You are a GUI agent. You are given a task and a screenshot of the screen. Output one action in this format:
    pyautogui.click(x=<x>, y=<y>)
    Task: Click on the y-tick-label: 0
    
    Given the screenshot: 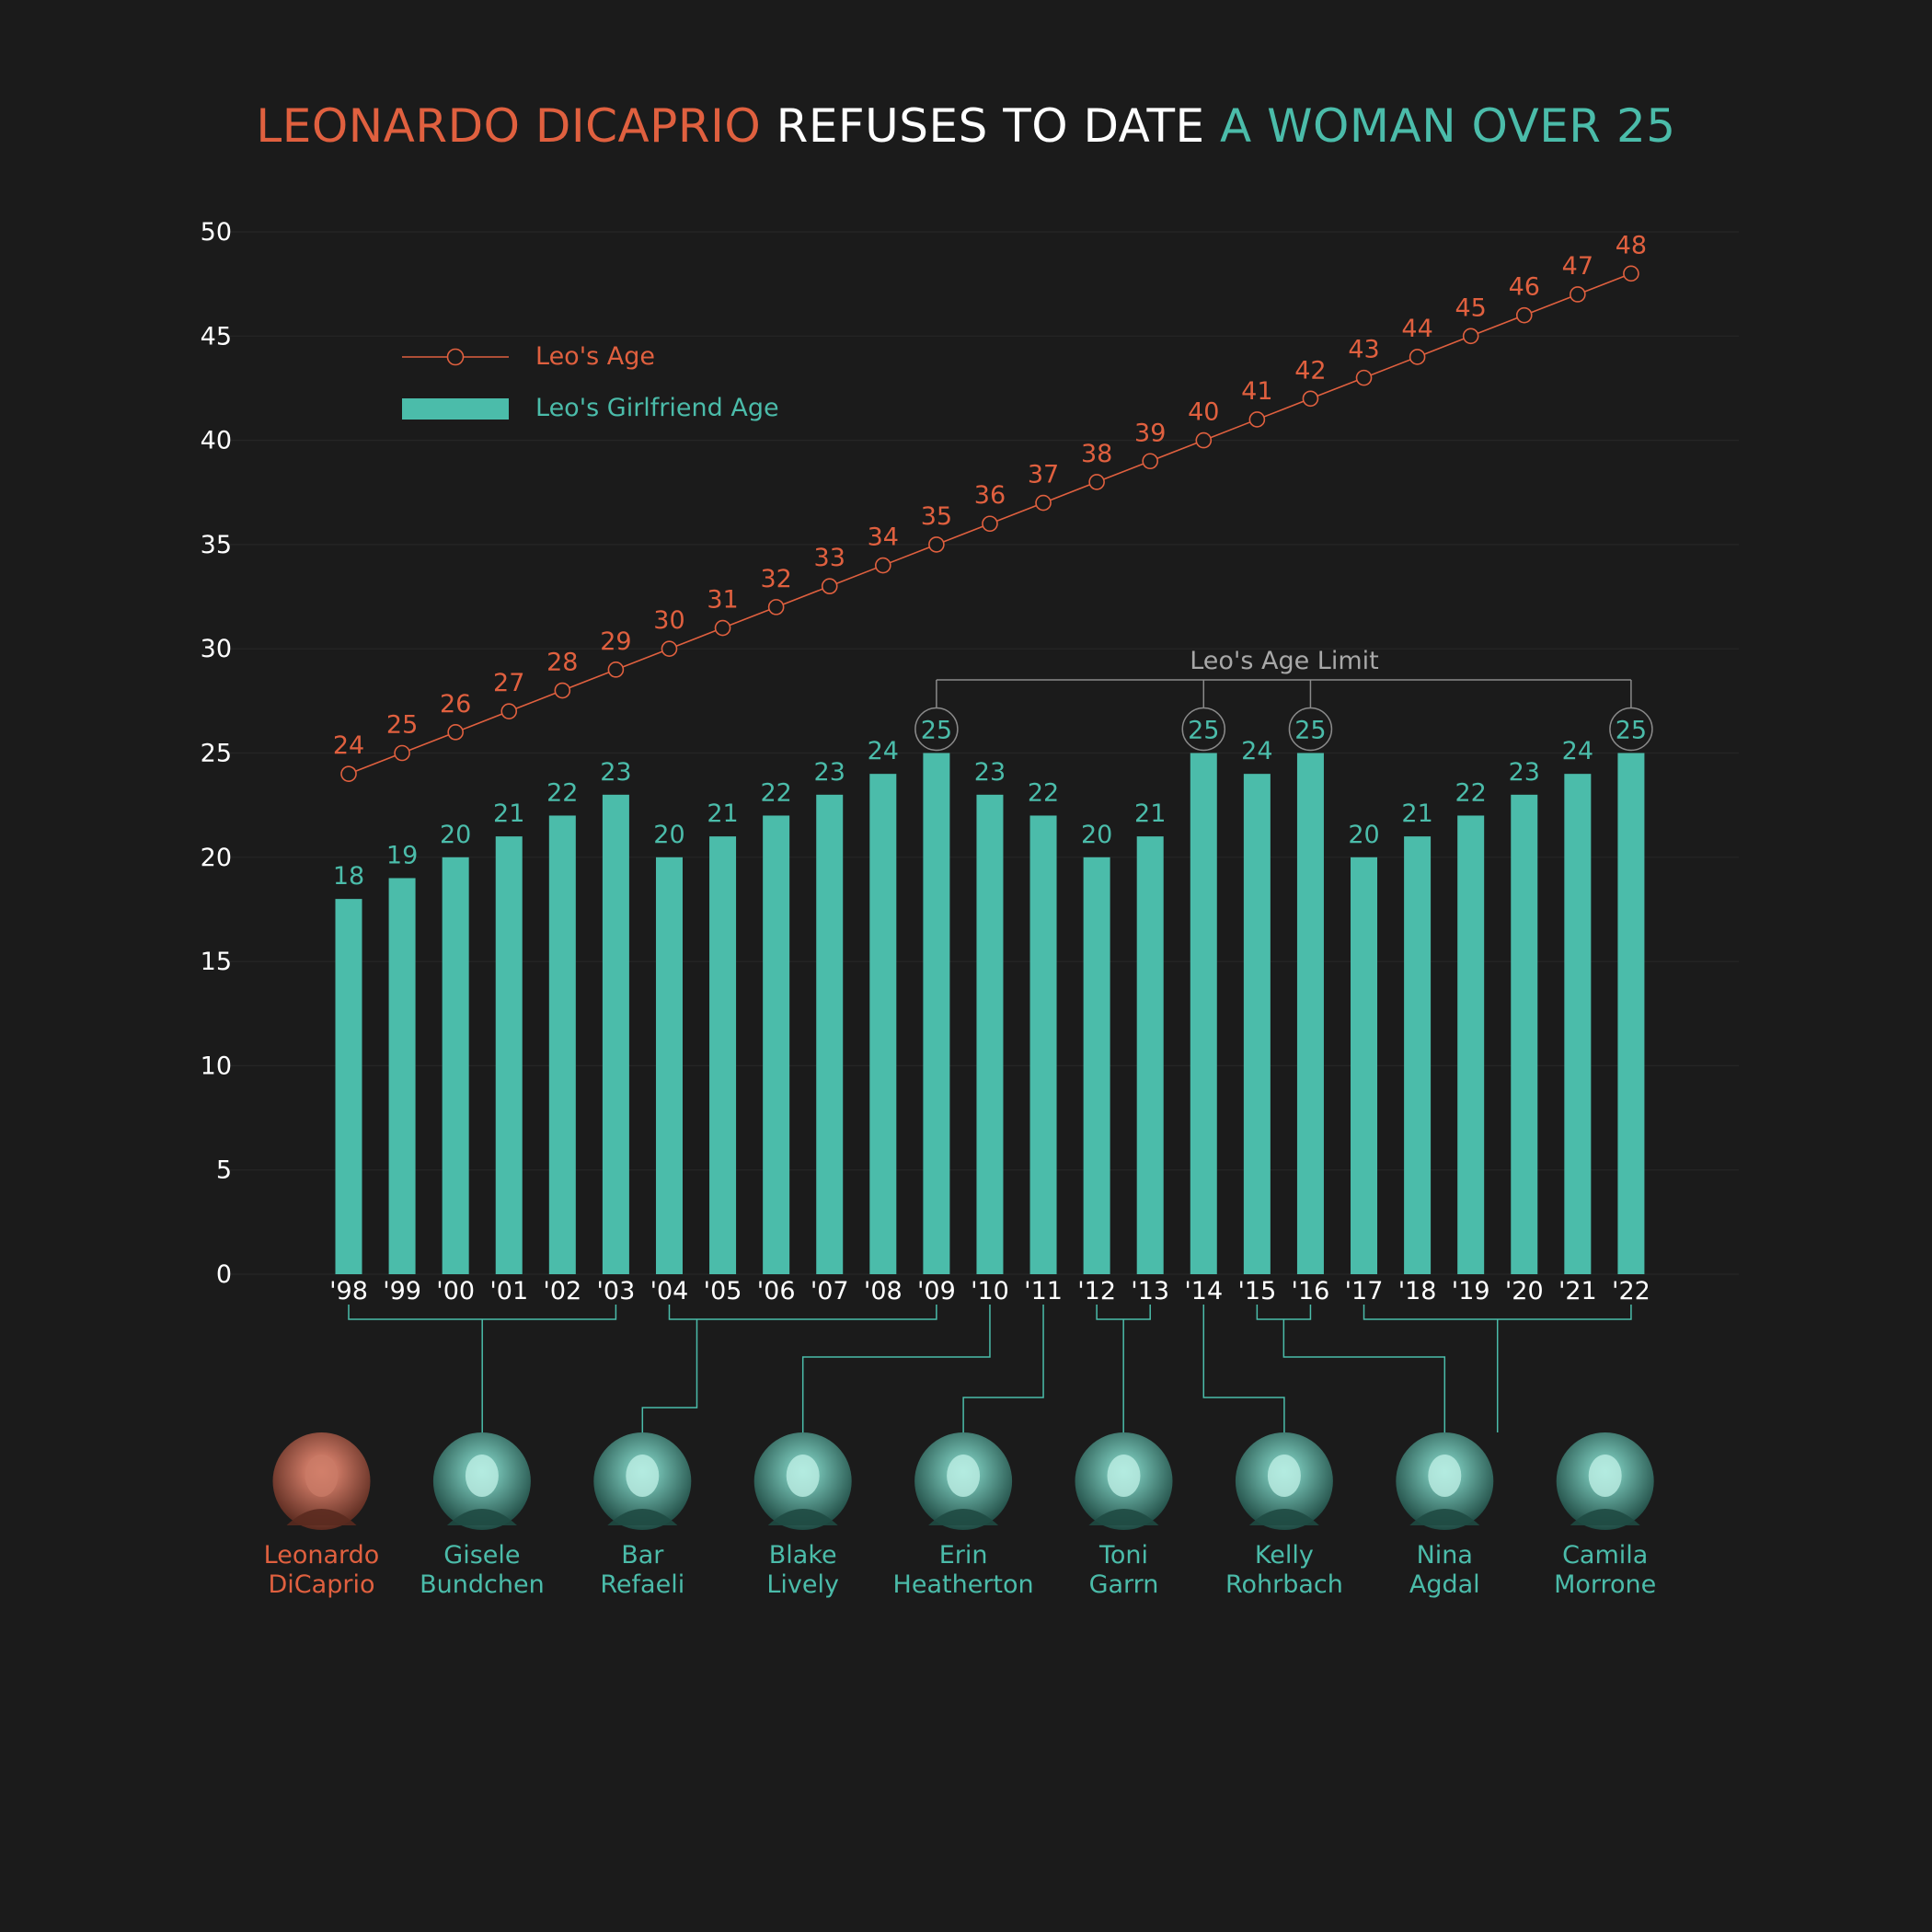 What is the action you would take?
    pyautogui.click(x=224, y=1274)
    